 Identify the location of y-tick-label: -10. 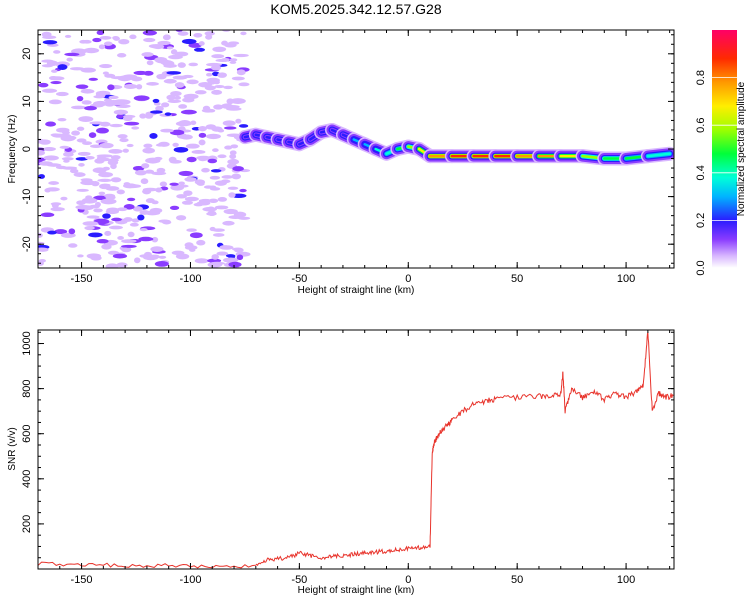
(27, 197).